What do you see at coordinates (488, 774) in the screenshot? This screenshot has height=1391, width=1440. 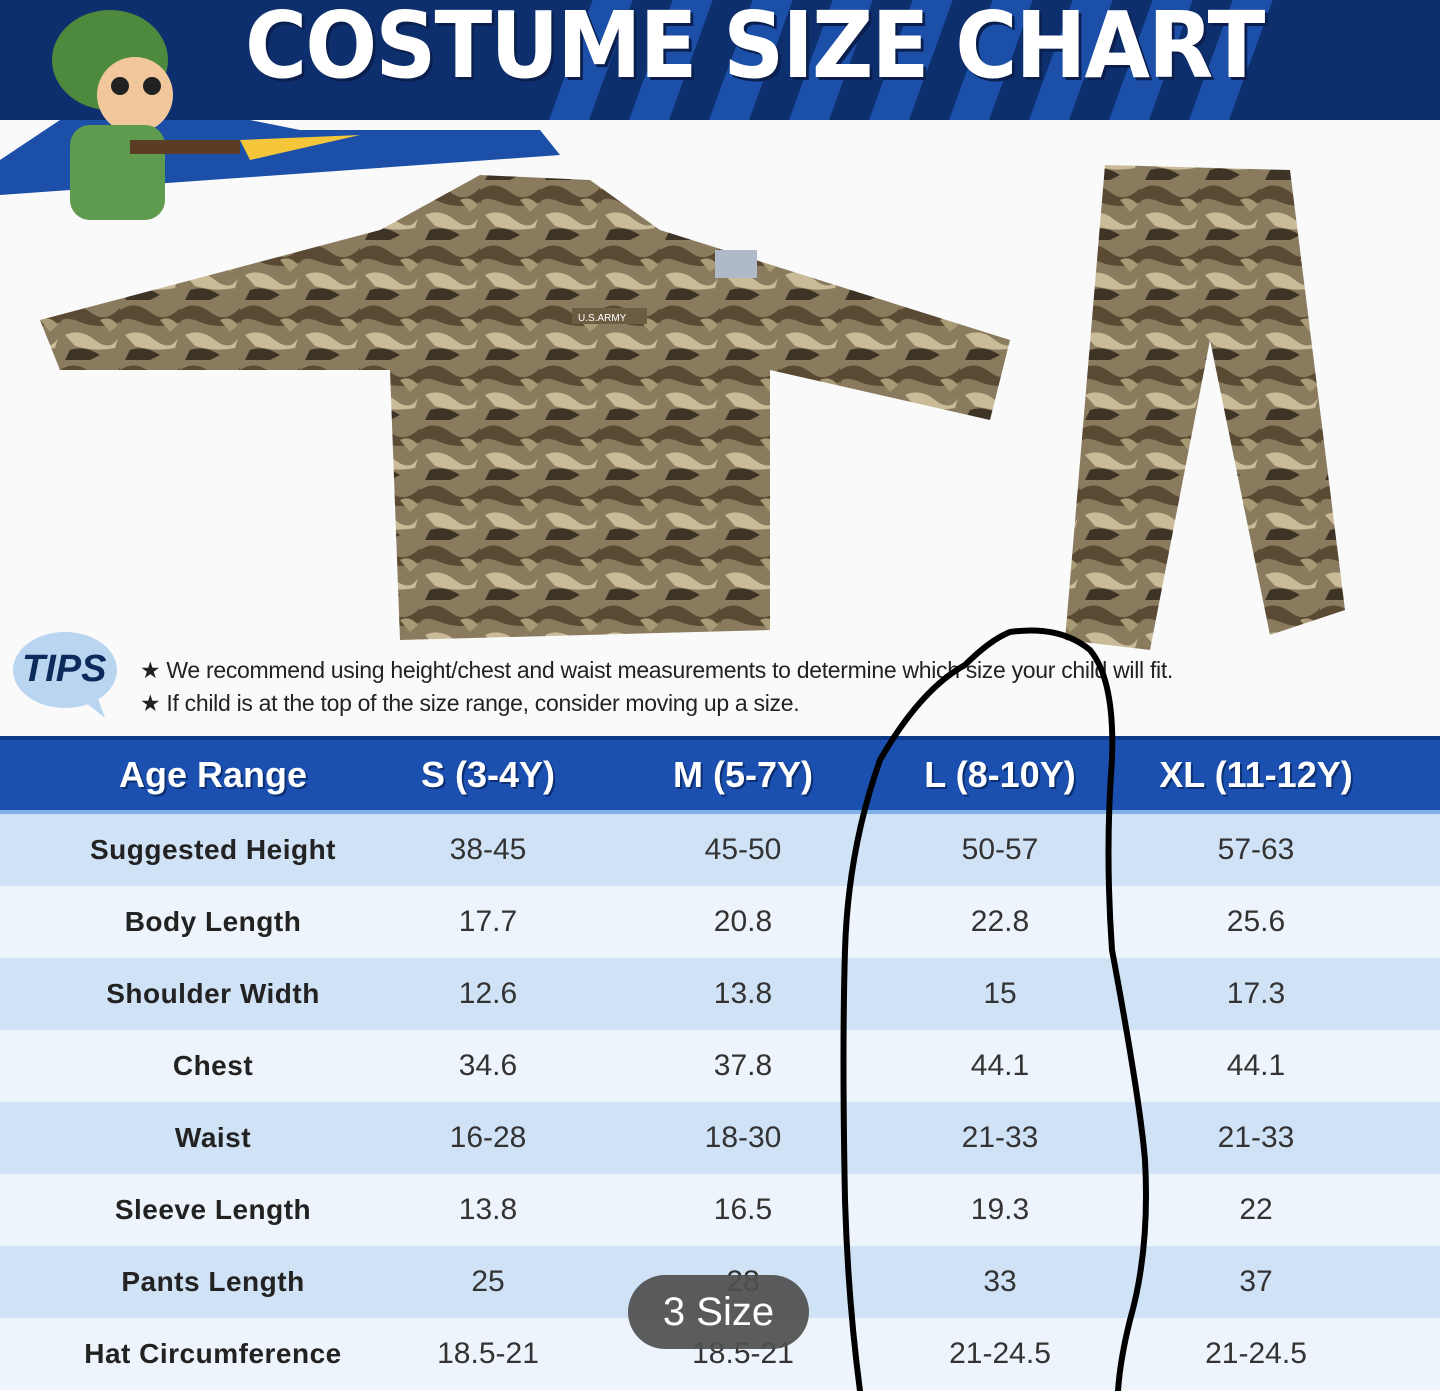 I see `header-cell: S (3-4Y)` at bounding box center [488, 774].